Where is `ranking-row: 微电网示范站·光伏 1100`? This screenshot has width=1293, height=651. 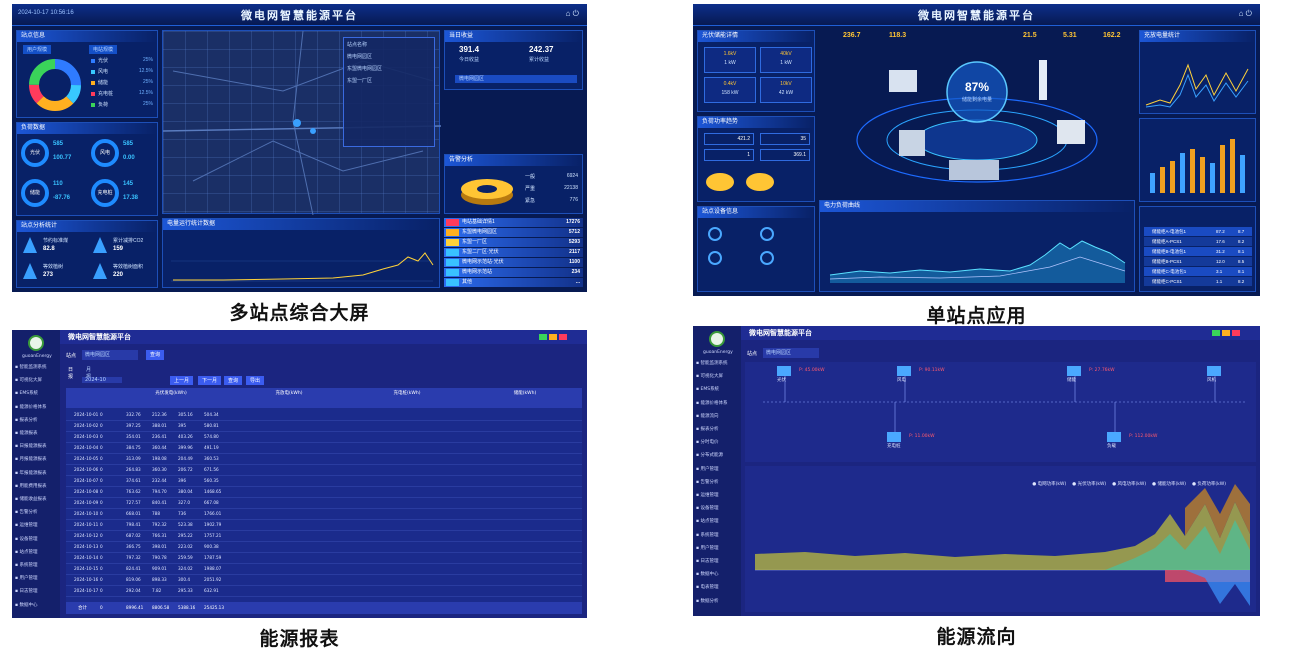 ranking-row: 微电网示范站·光伏 1100 is located at coordinates (513, 262).